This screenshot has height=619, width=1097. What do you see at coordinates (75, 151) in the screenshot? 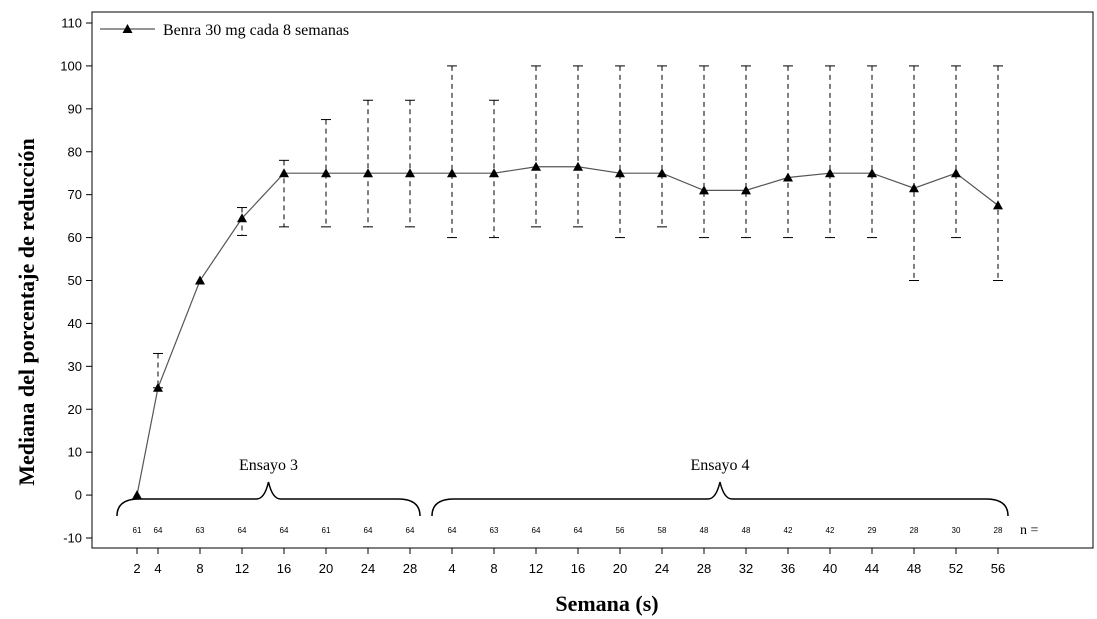
I see `y-tick-label: 80` at bounding box center [75, 151].